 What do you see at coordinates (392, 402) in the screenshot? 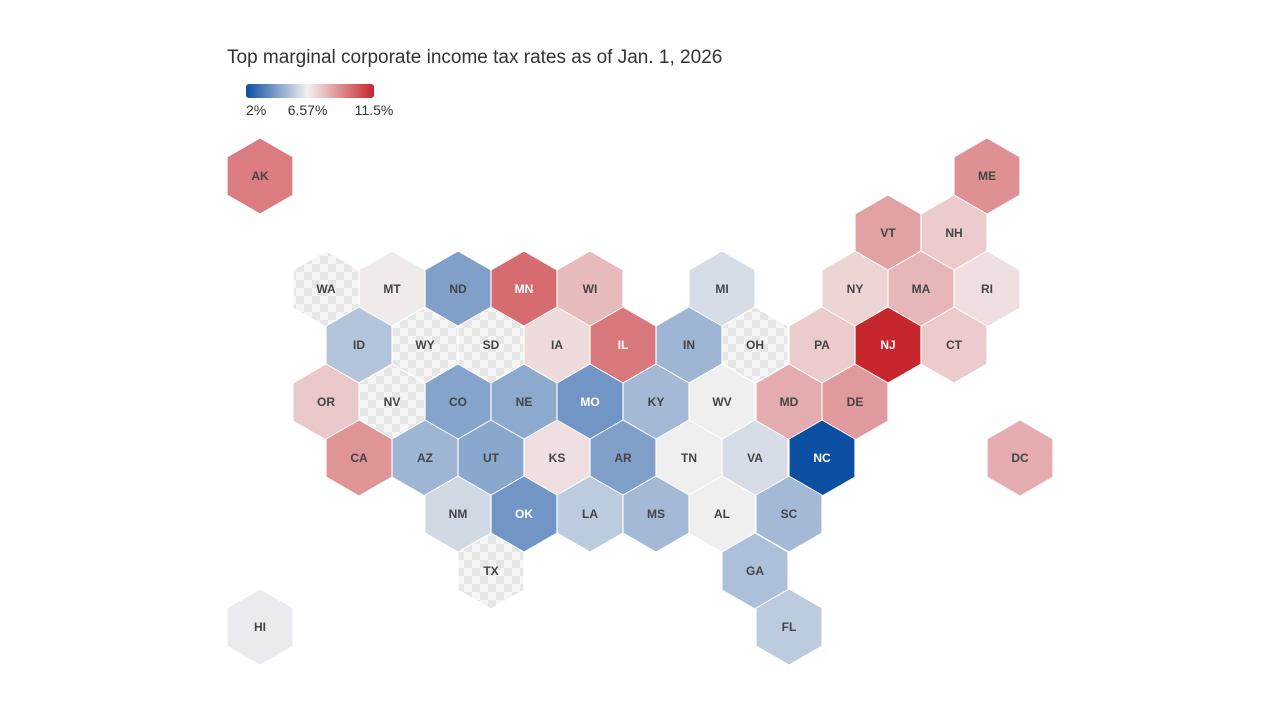
I see `state-label: NV` at bounding box center [392, 402].